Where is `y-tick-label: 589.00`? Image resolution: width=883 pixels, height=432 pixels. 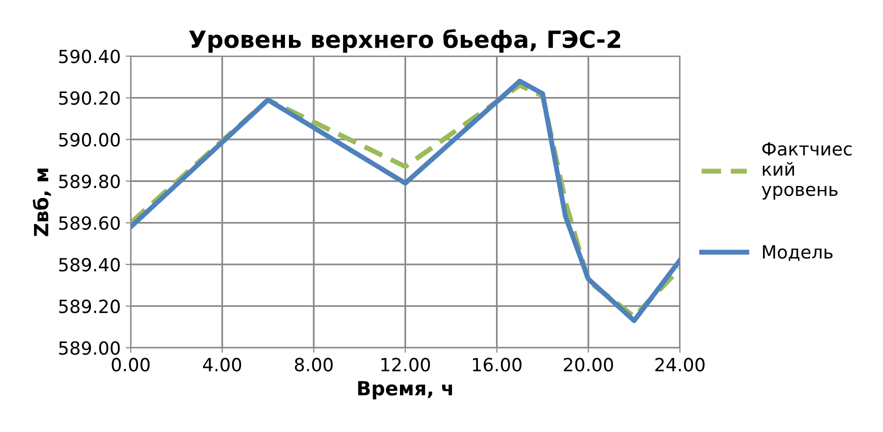 y-tick-label: 589.00 is located at coordinates (89, 348).